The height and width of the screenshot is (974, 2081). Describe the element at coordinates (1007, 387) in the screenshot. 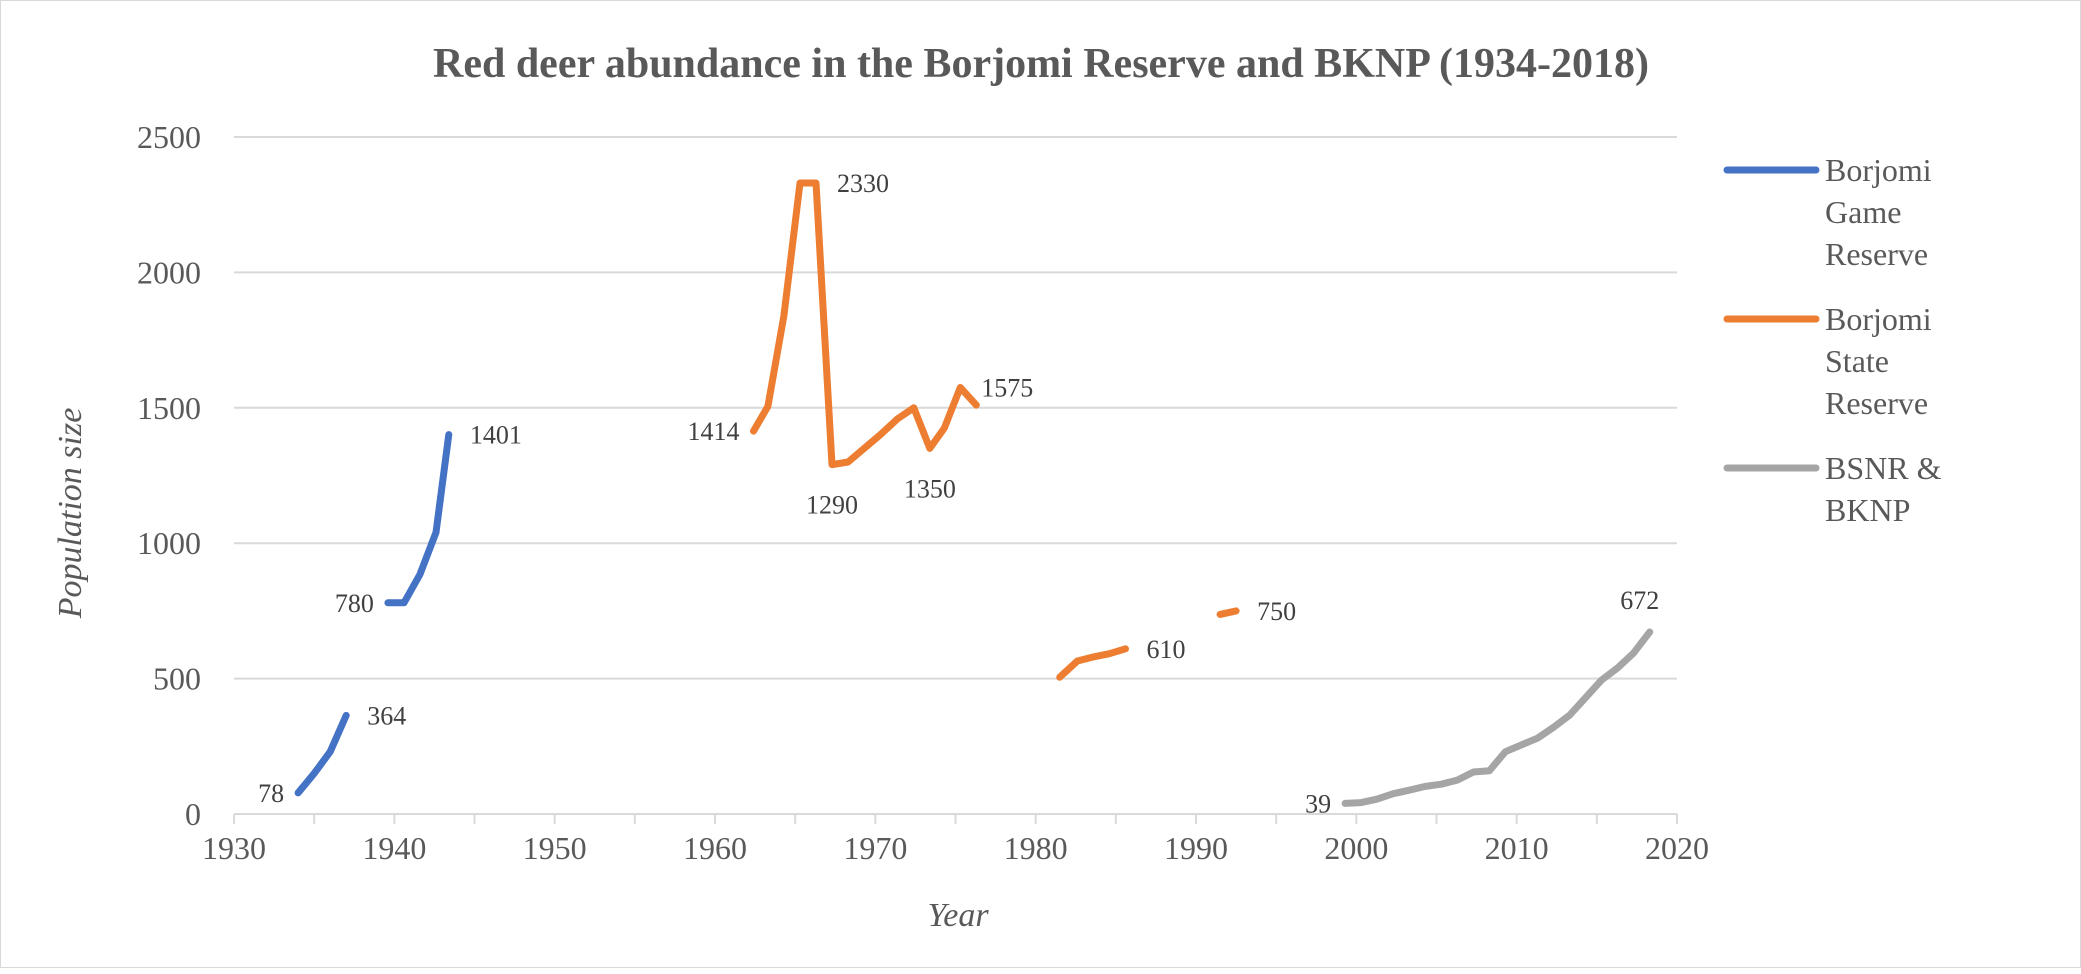

I see `data-label: 1575` at that location.